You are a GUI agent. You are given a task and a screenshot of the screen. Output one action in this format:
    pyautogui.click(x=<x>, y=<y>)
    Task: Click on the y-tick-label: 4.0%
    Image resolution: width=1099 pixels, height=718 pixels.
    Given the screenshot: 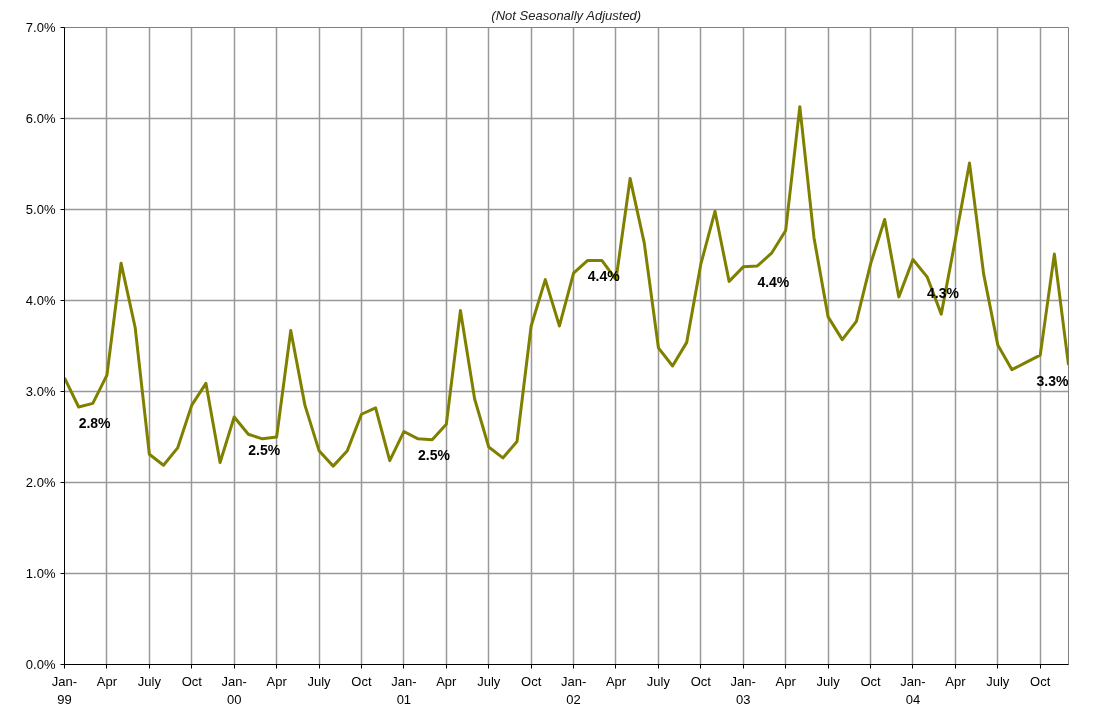 What is the action you would take?
    pyautogui.click(x=40, y=300)
    